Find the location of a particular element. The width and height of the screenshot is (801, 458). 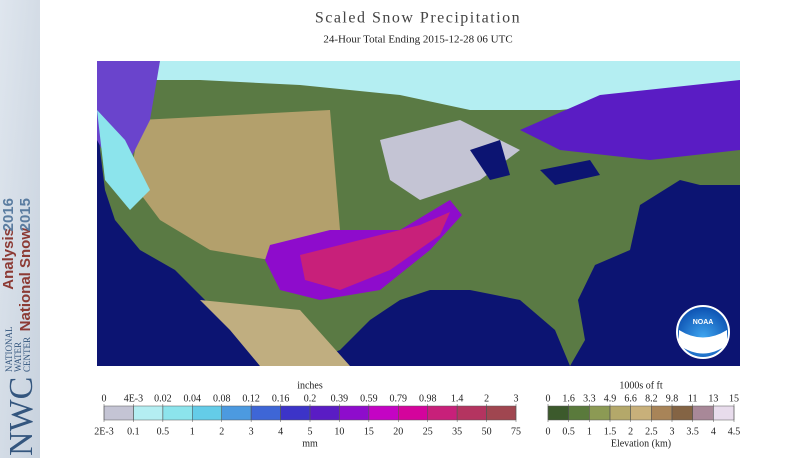

nwc-letters: NWC is located at coordinates (21, 416).